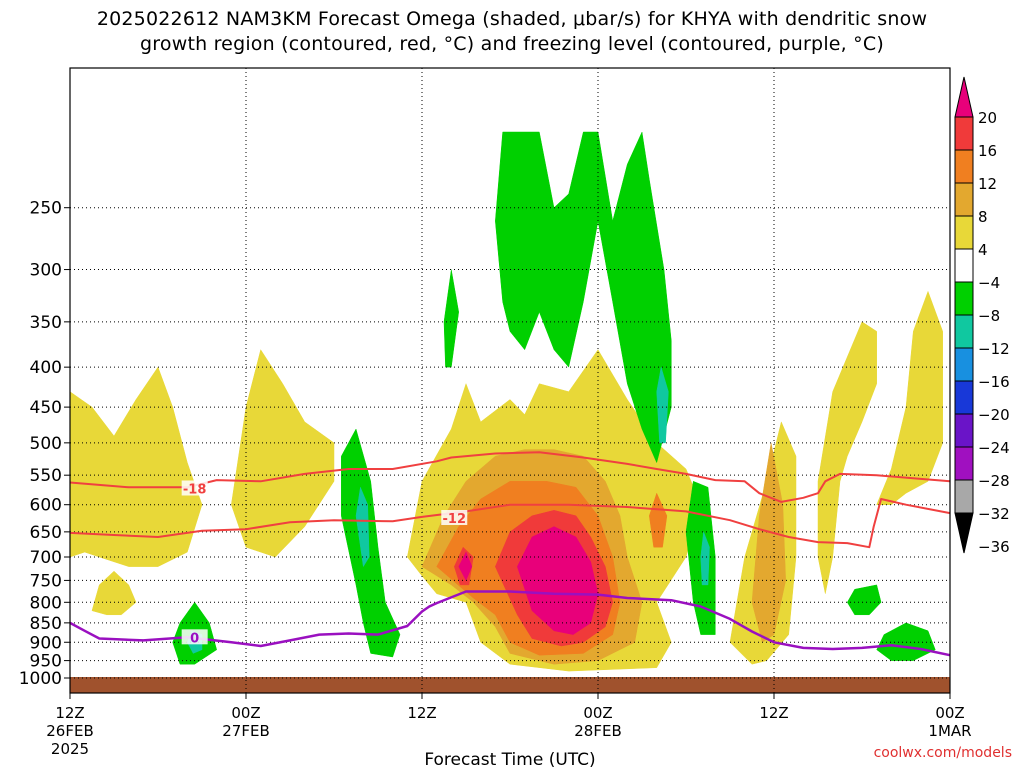  I want to click on y-tick-label-700: 700, so click(46, 558).